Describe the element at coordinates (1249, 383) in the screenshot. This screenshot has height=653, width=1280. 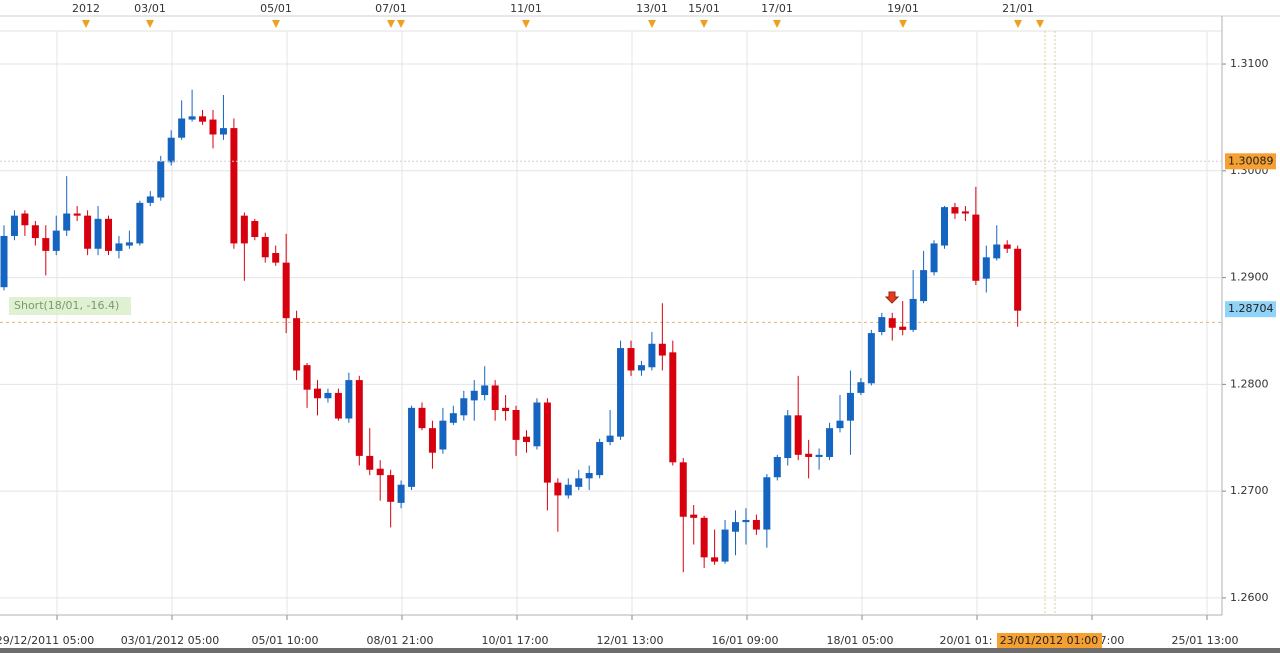
I see `y-tick-label: 1.2800` at that location.